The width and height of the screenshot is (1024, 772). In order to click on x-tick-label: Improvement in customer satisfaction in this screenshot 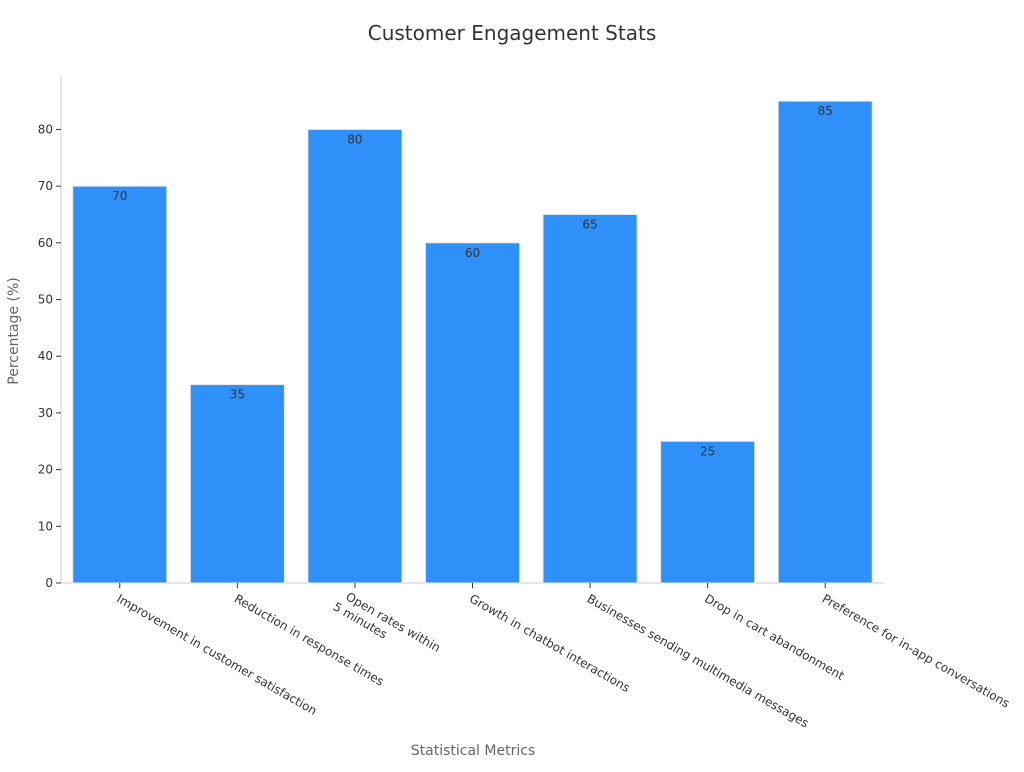, I will do `click(216, 654)`.